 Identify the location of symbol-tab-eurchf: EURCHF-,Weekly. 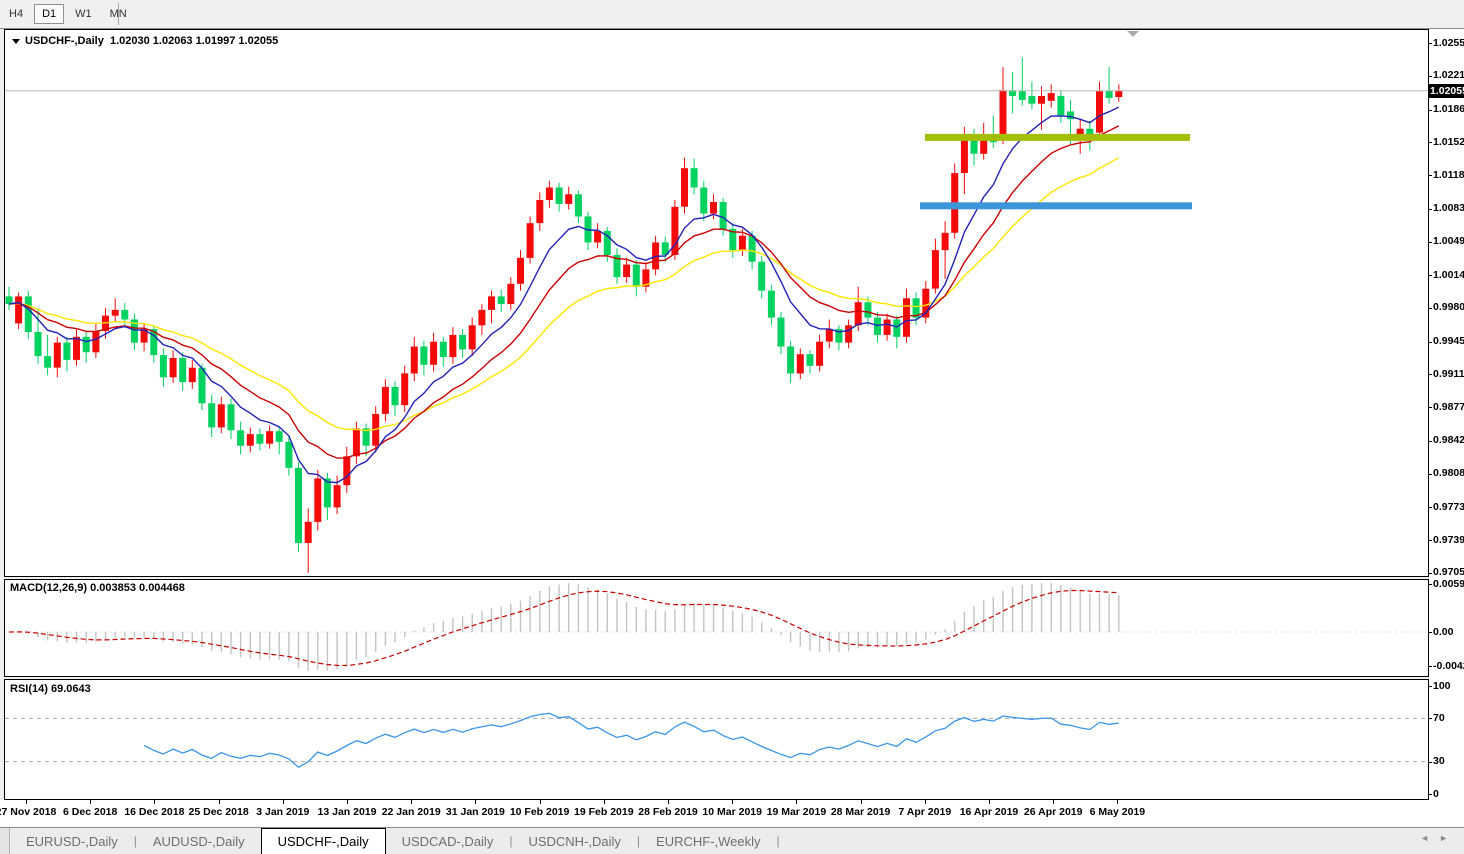
(708, 841).